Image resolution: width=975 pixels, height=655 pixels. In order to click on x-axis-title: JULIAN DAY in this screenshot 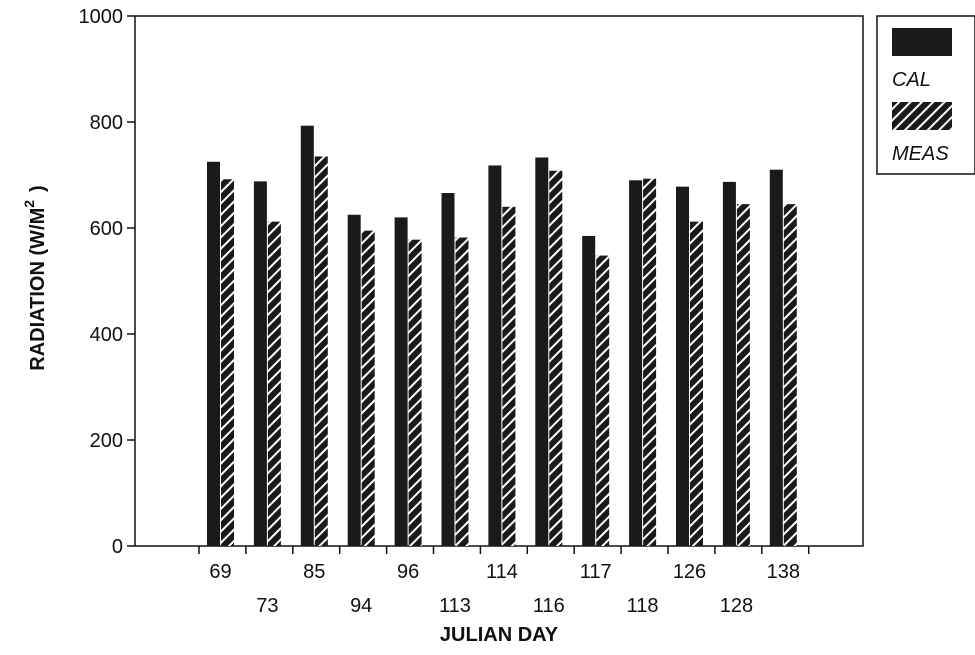, I will do `click(499, 635)`.